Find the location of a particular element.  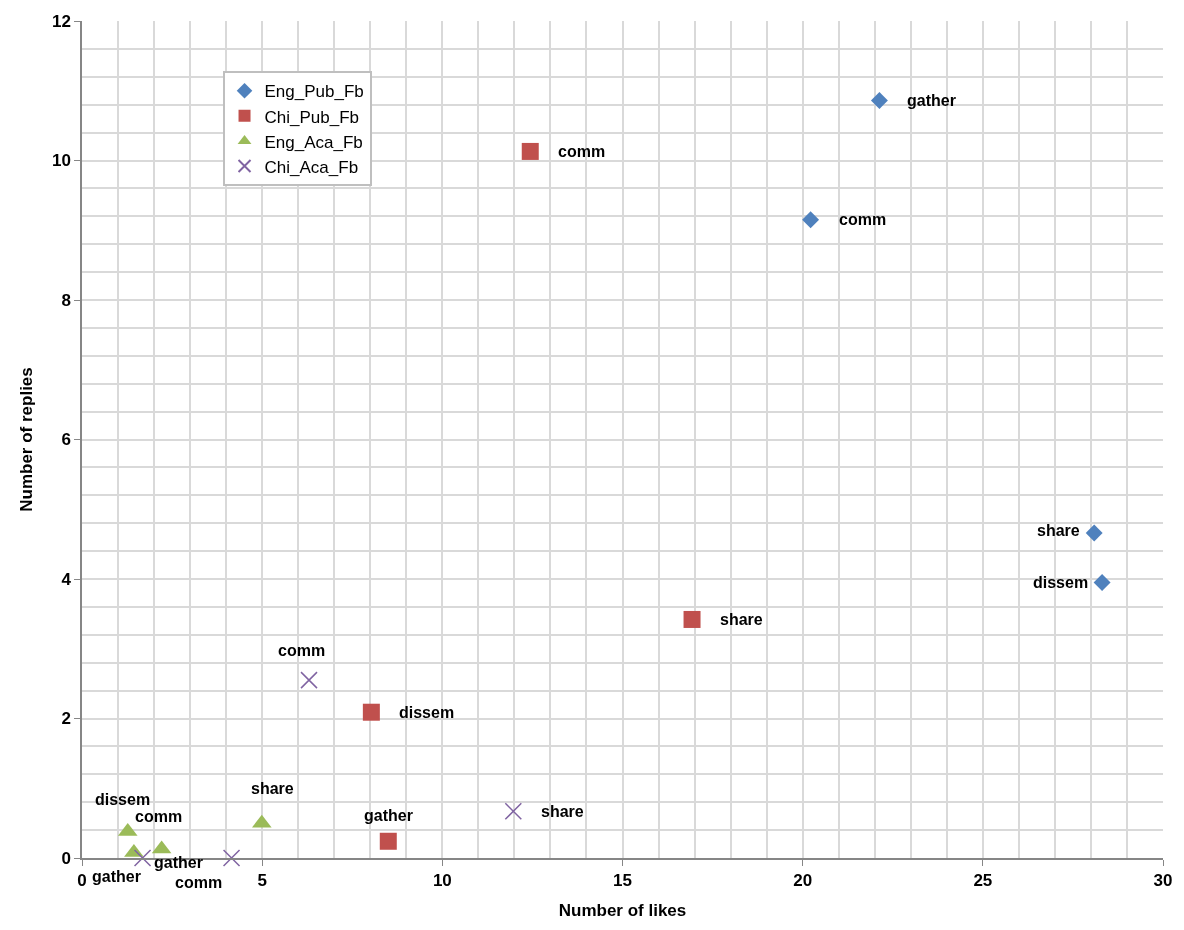

x-tick-label: 0 is located at coordinates (82, 881).